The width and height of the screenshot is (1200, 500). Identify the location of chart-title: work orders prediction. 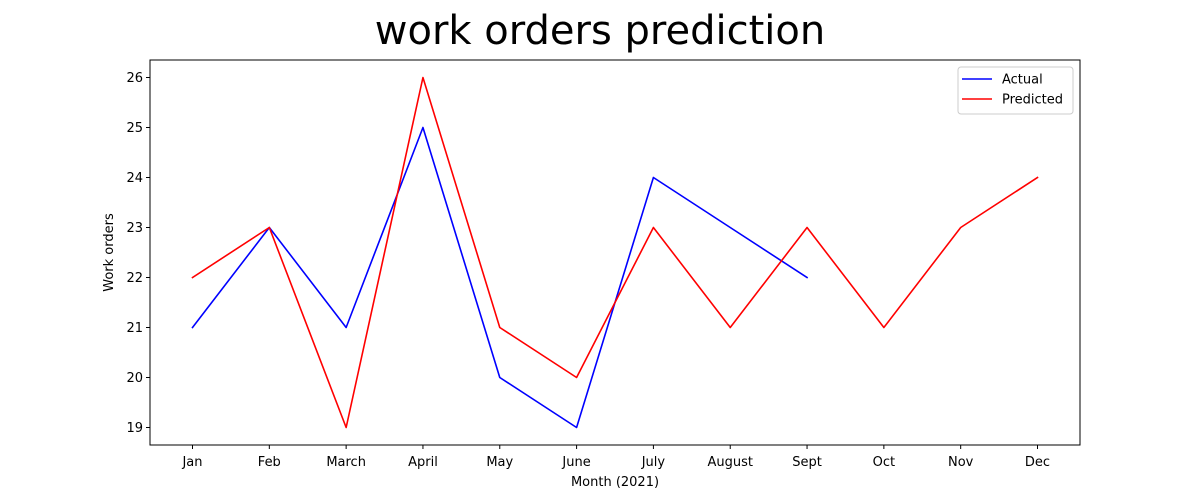
(600, 31).